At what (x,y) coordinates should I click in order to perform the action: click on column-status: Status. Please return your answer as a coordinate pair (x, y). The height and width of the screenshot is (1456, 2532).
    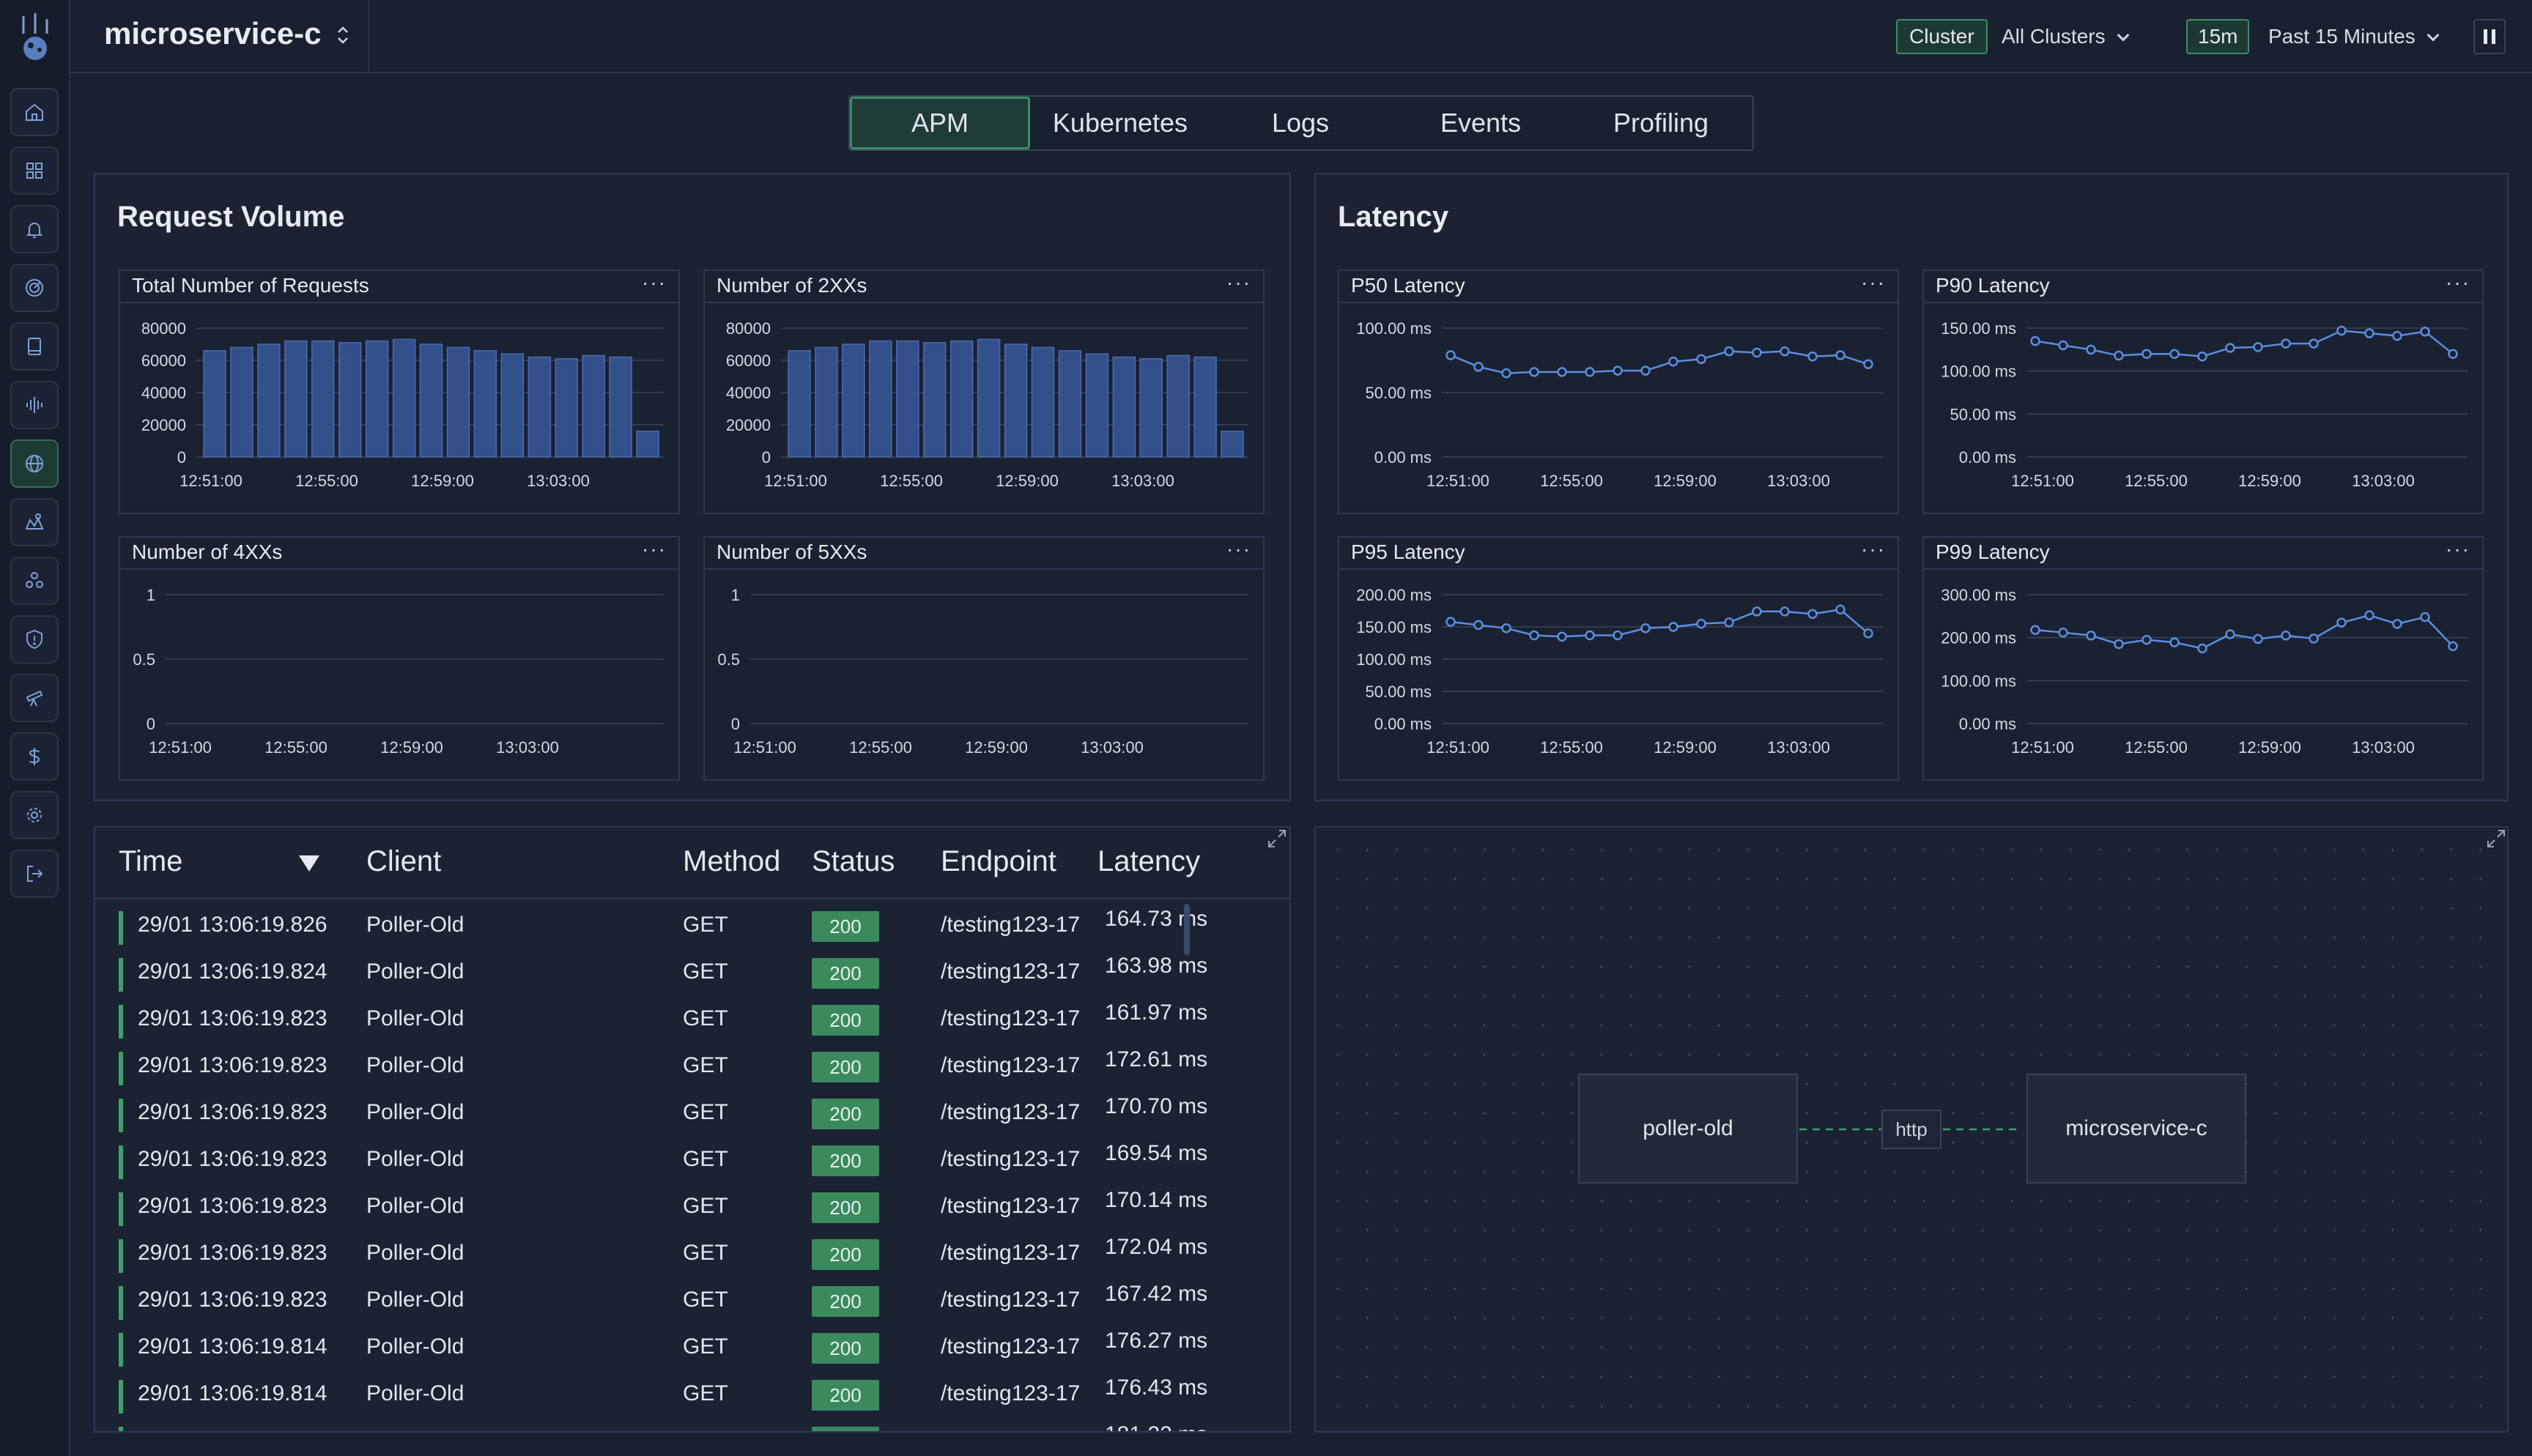
    Looking at the image, I should click on (853, 861).